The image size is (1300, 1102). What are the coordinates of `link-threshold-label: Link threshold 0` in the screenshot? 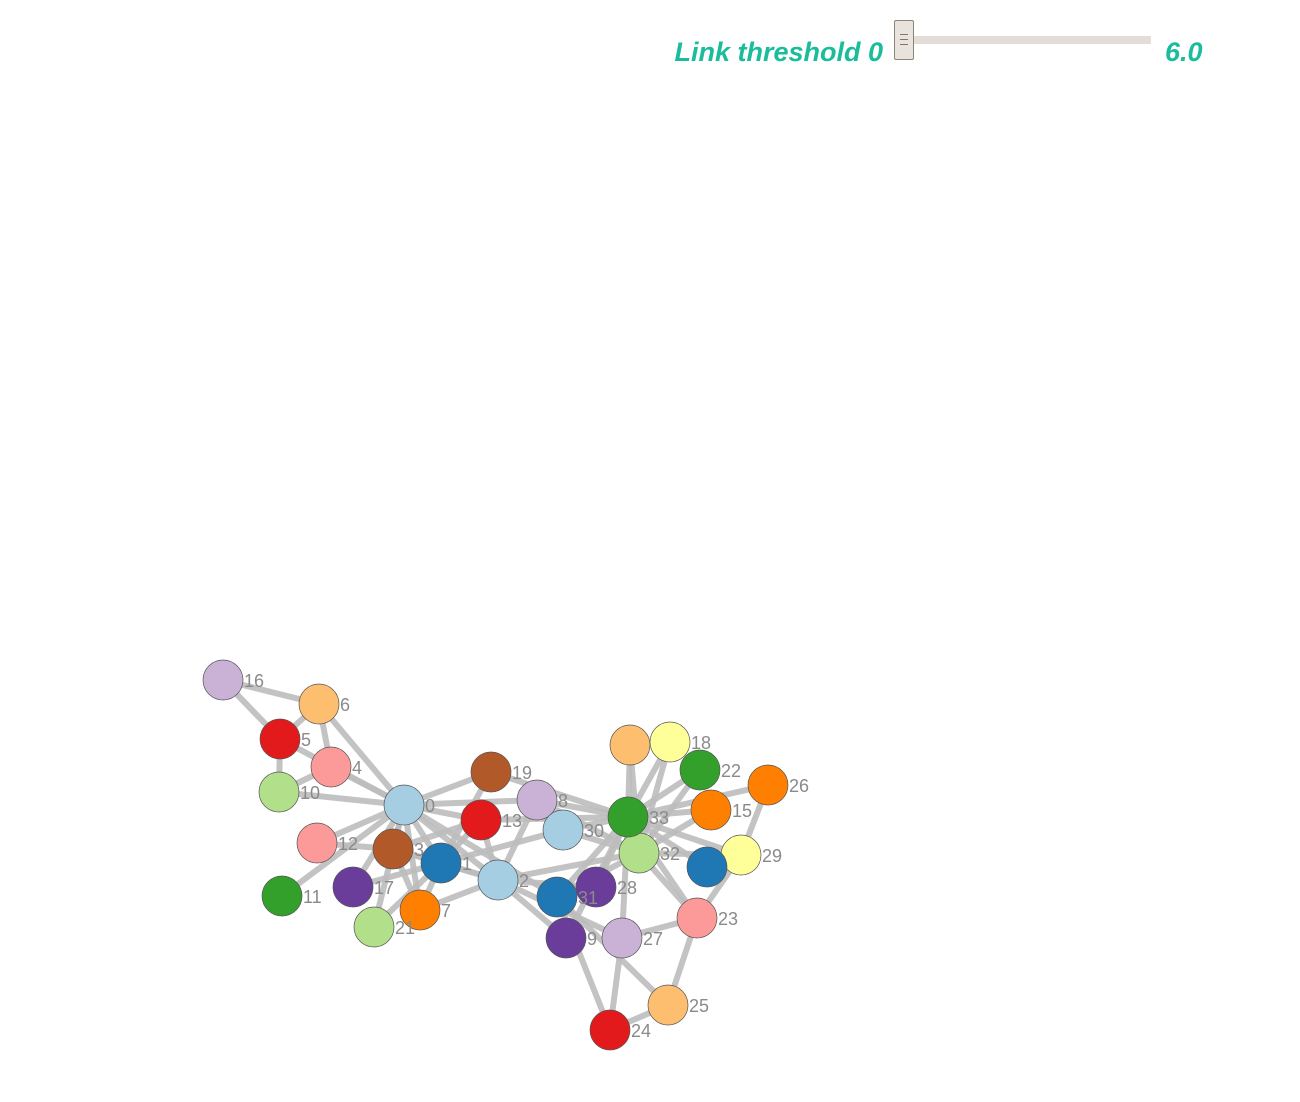 It's located at (778, 52).